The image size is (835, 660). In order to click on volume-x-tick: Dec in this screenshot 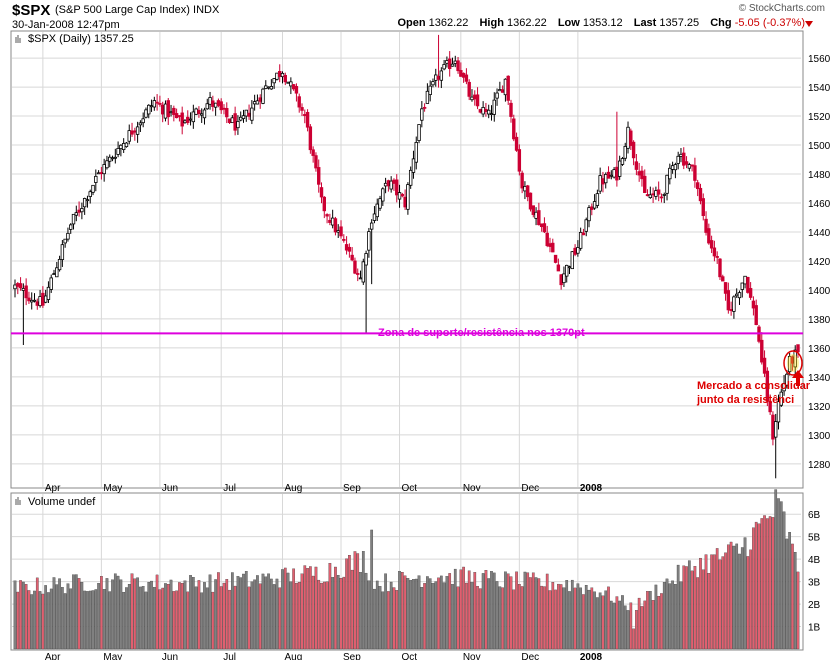, I will do `click(530, 656)`.